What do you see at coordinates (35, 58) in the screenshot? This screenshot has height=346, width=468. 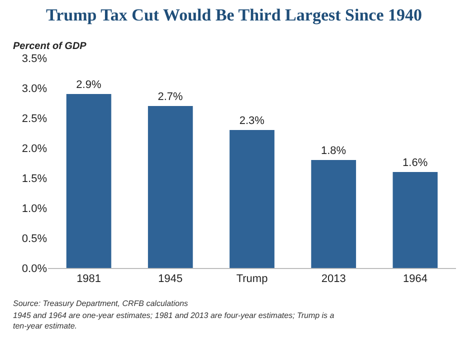 I see `y-tick-label: 3.5%` at bounding box center [35, 58].